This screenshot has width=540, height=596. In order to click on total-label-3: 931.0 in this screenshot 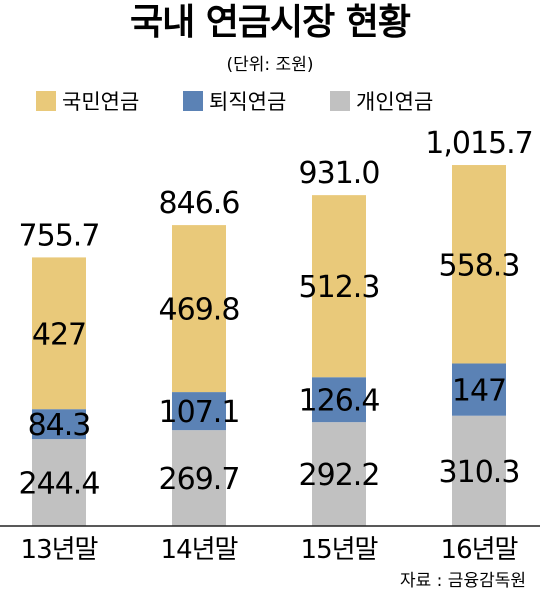, I will do `click(339, 173)`.